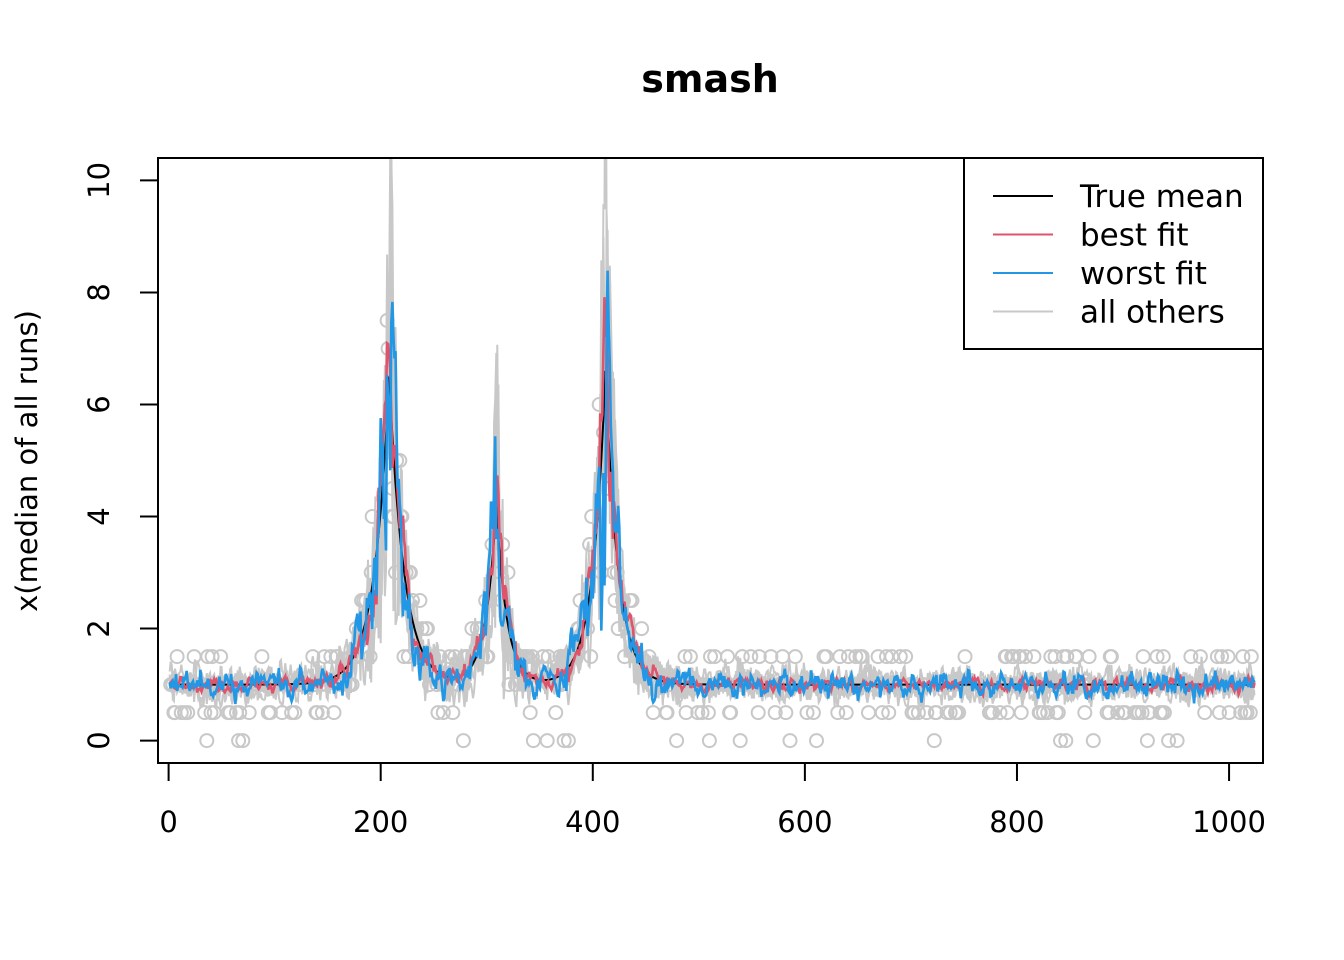  Describe the element at coordinates (99, 404) in the screenshot. I see `y-tick-label: 6` at that location.